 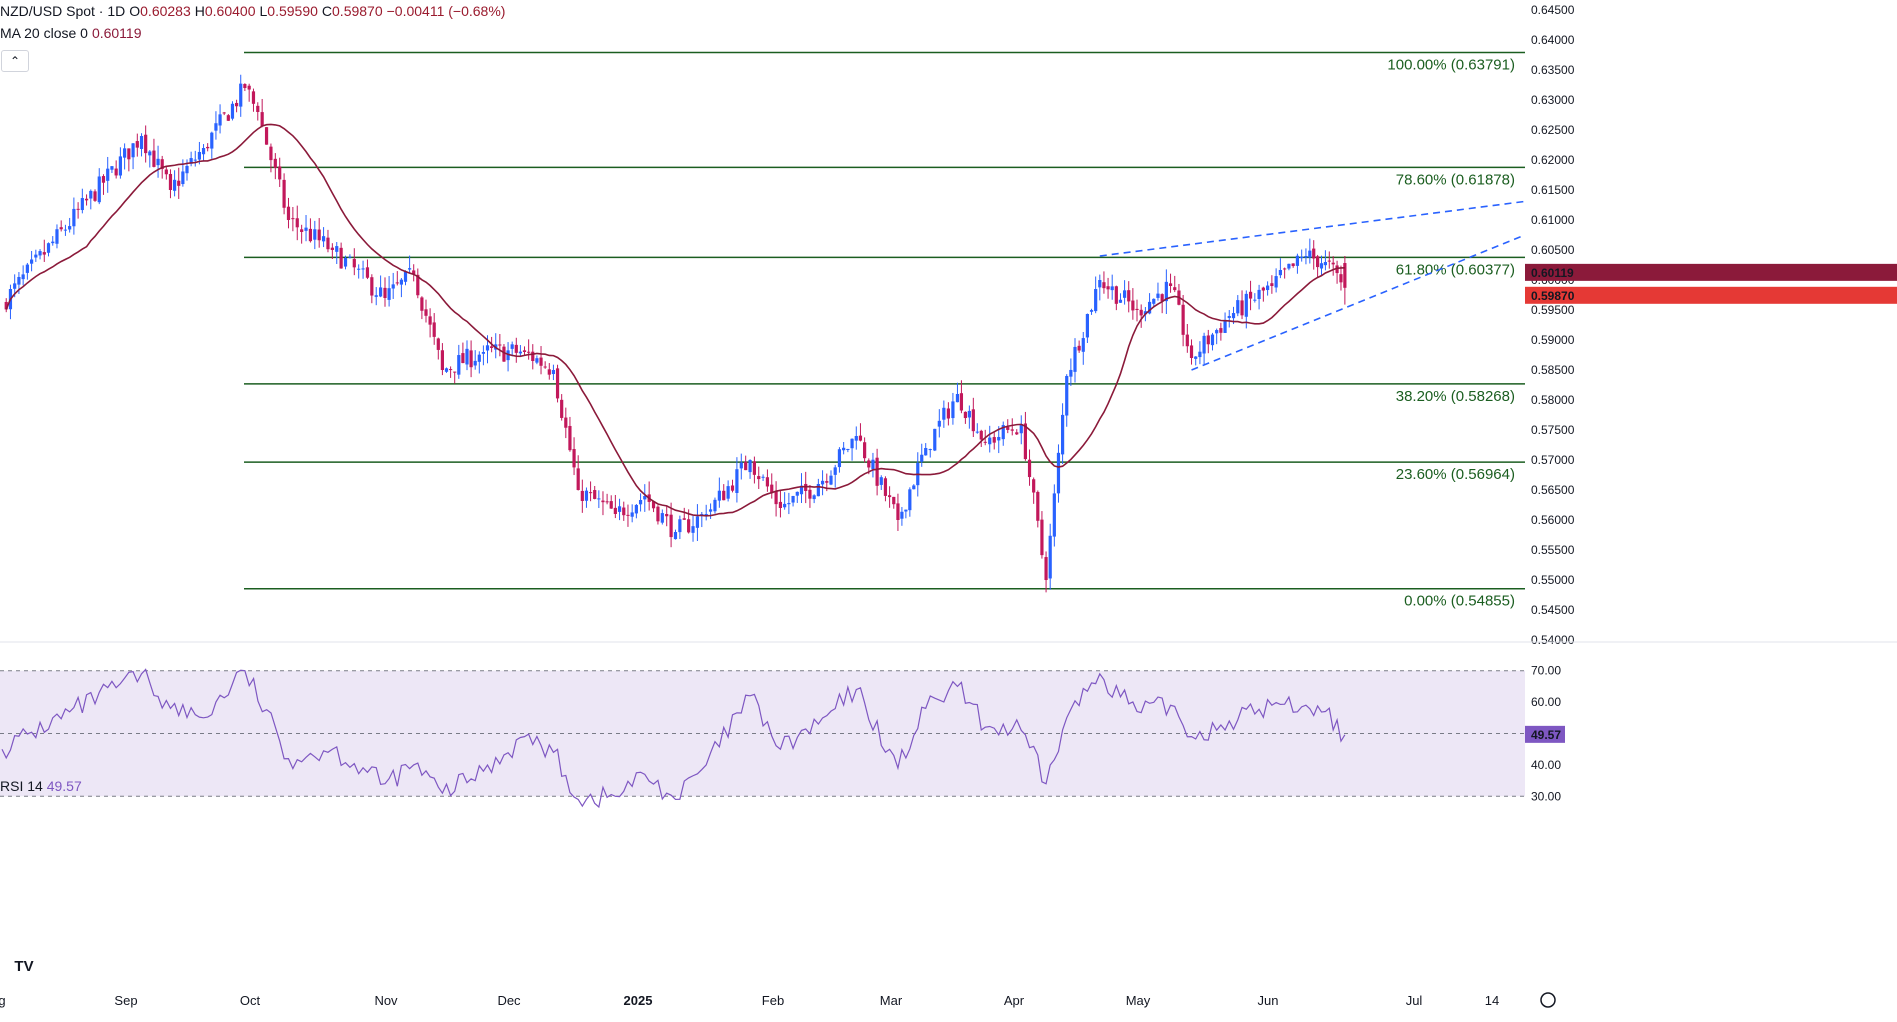 I want to click on tradingview-logo: TV, so click(x=24, y=966).